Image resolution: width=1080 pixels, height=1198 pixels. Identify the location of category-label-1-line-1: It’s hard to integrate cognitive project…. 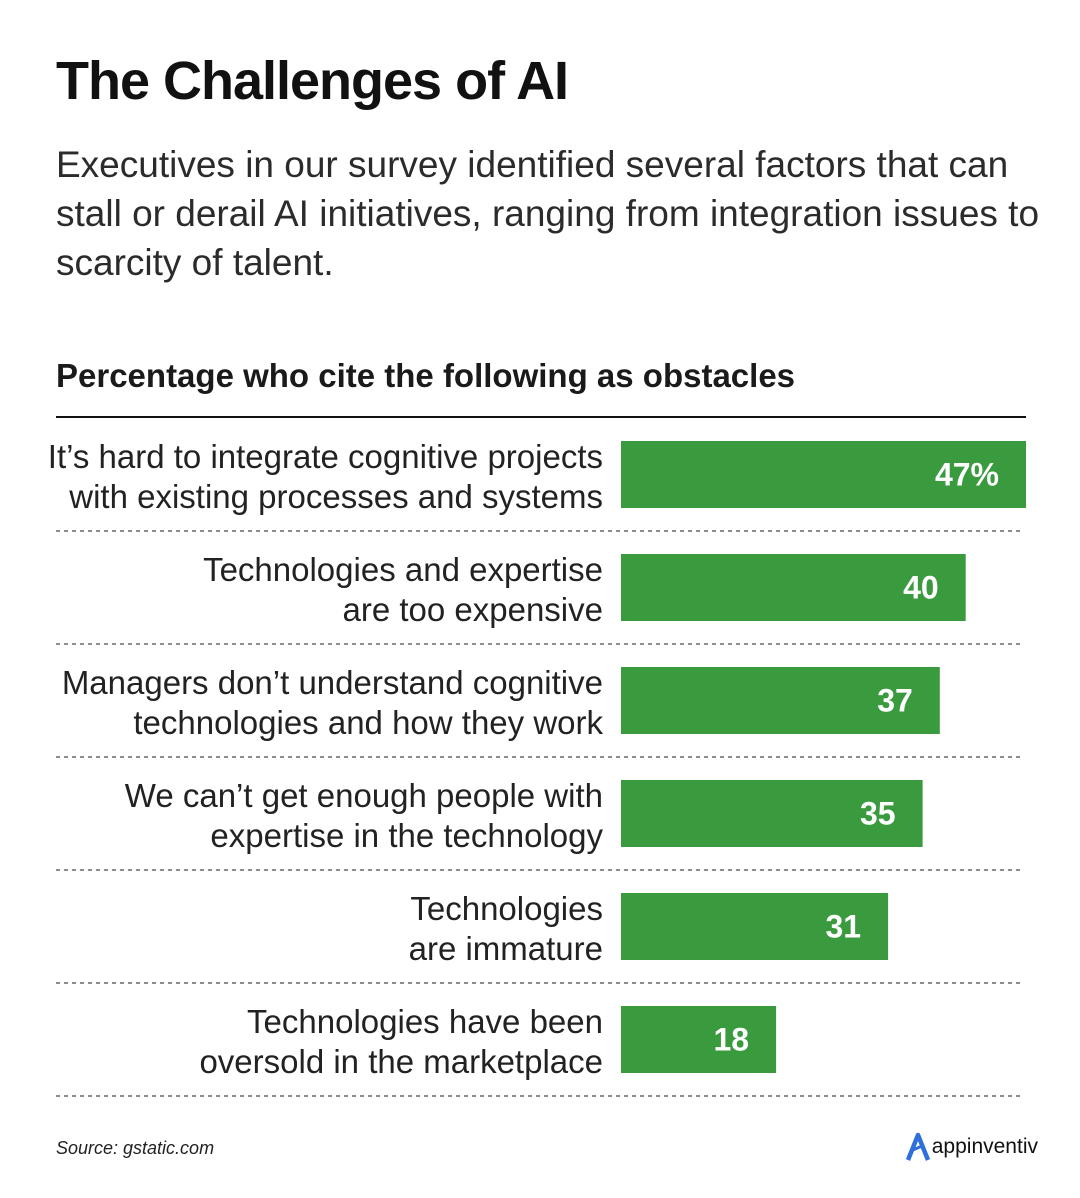
(325, 456).